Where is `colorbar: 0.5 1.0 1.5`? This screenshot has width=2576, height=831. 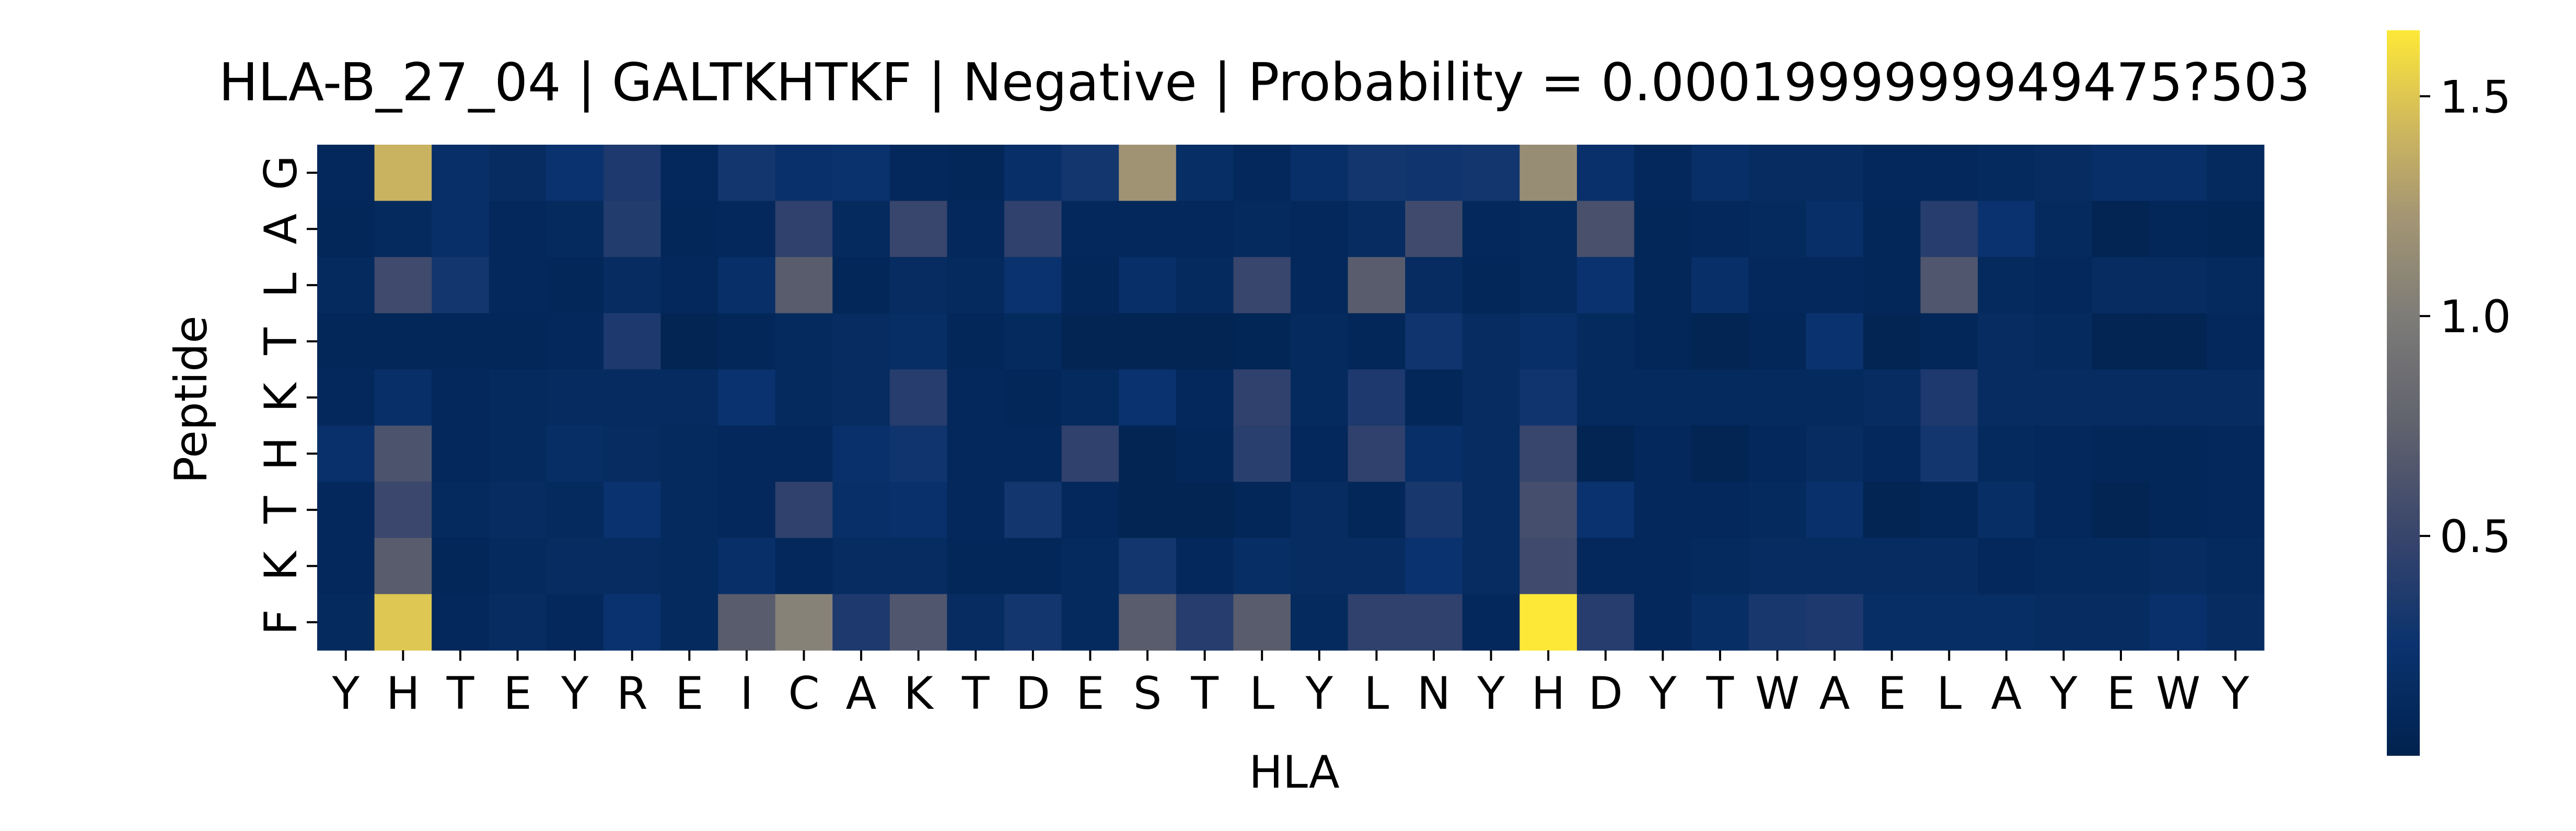 colorbar: 0.5 1.0 1.5 is located at coordinates (2449, 393).